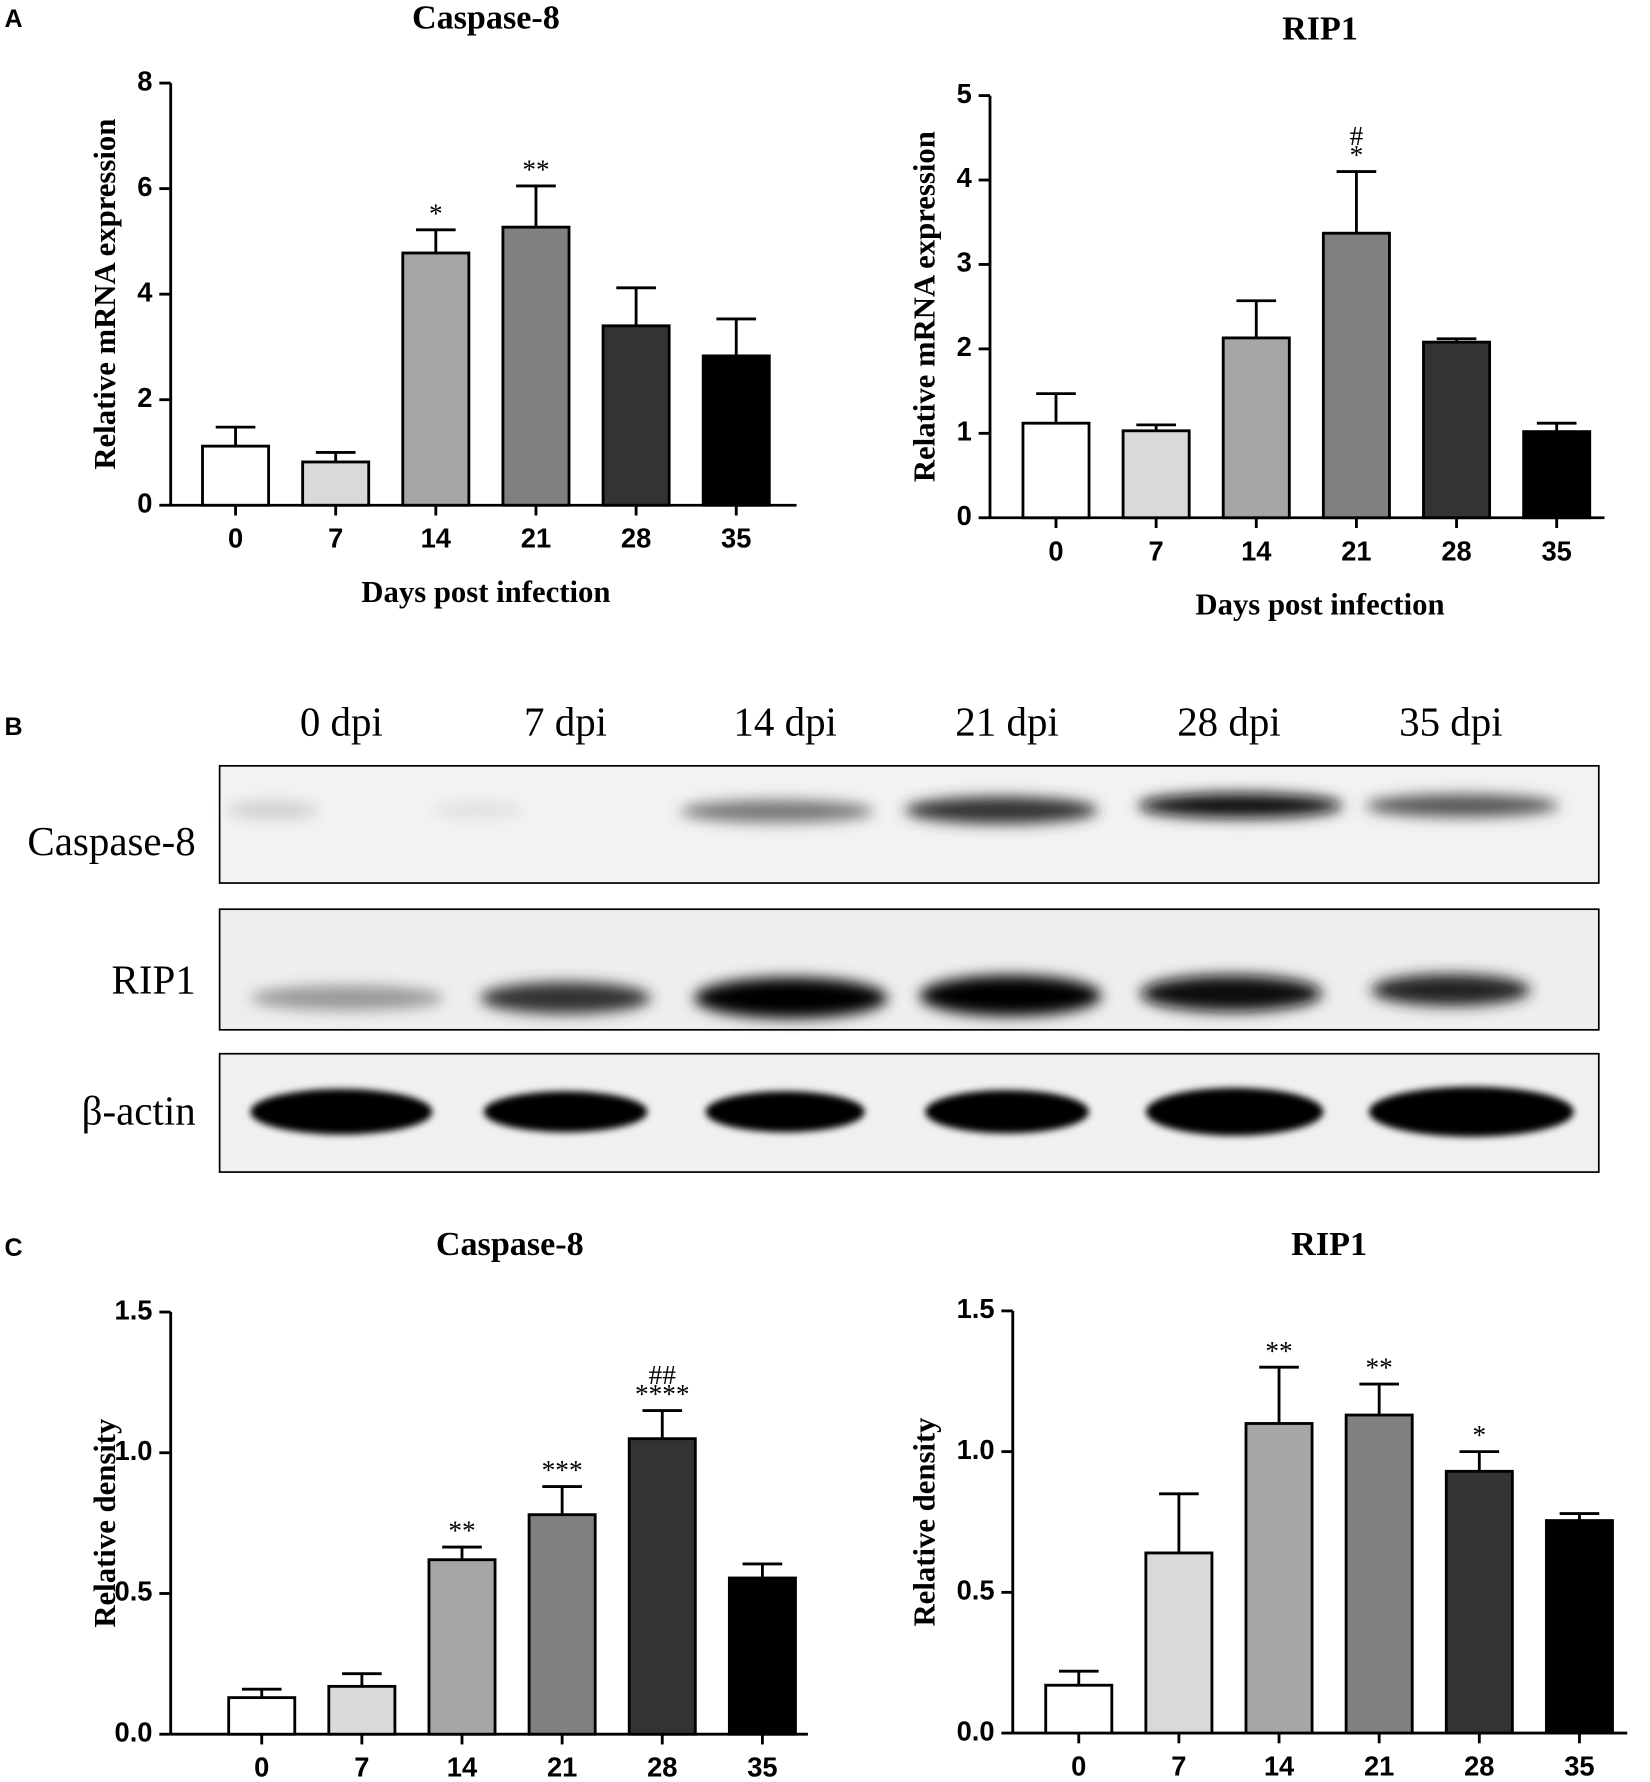 The width and height of the screenshot is (1650, 1782). I want to click on y-tick-label: 8, so click(144, 80).